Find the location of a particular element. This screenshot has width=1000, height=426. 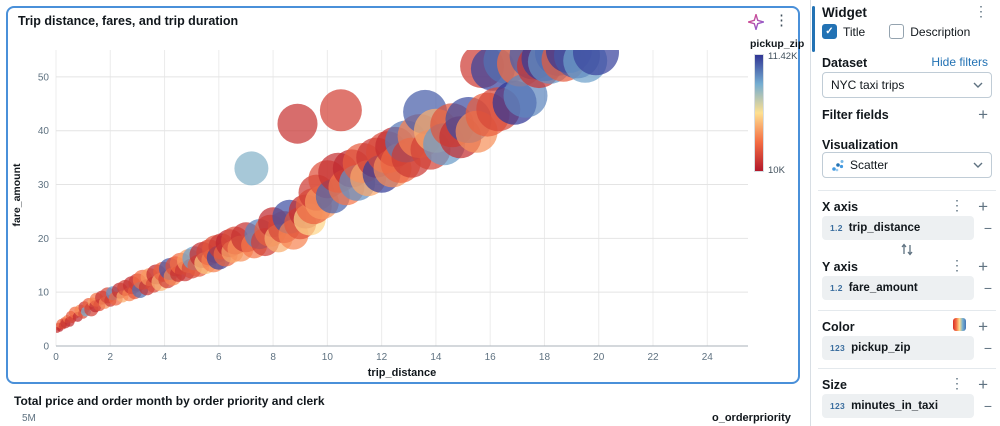

add-filter-field-icon: + is located at coordinates (983, 114).